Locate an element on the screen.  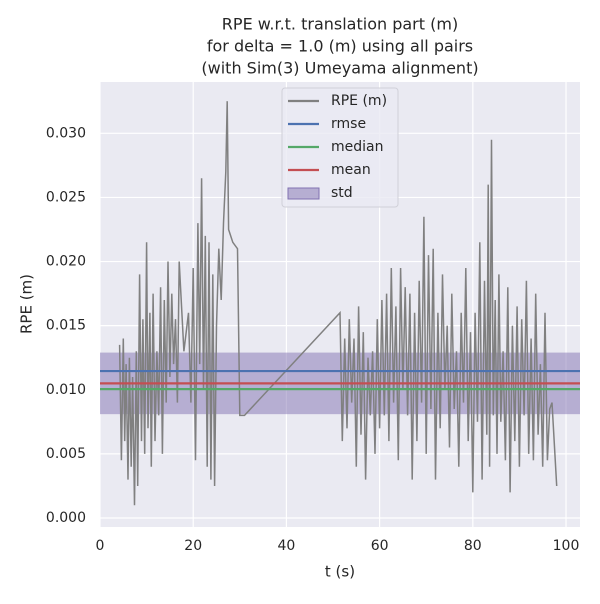
x-tick-label: 40 is located at coordinates (286, 546).